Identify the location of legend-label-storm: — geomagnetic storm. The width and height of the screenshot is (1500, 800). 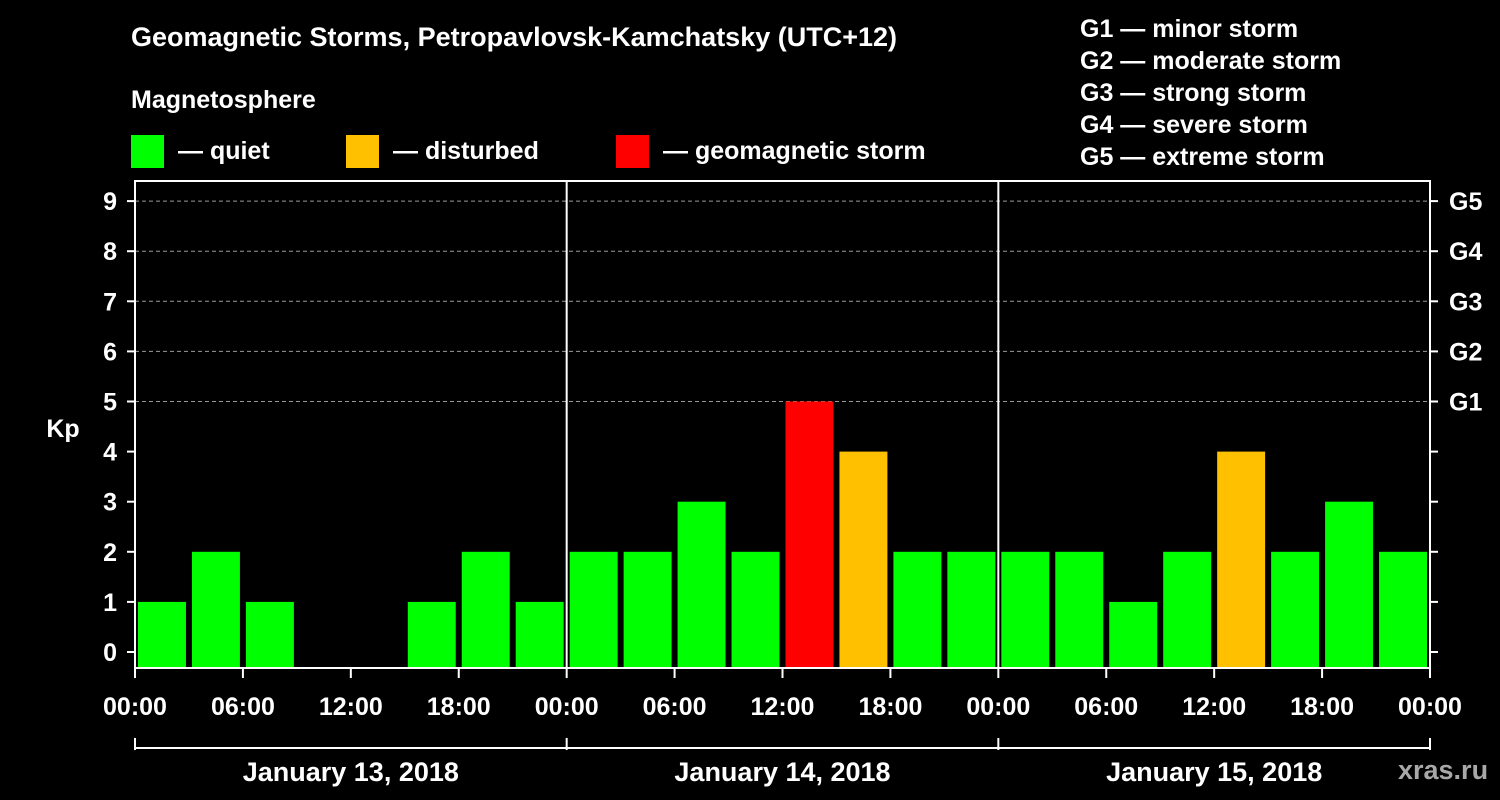
(794, 150).